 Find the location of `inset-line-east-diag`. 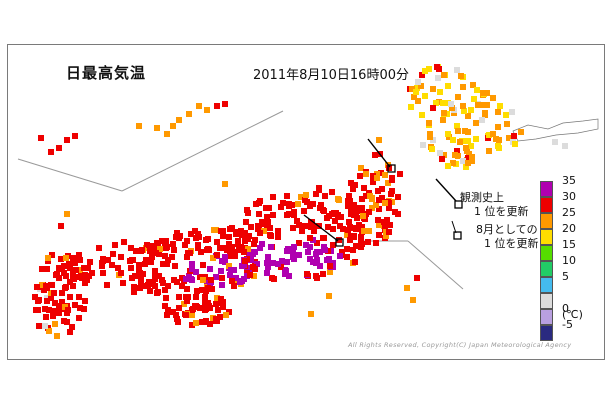

inset-line-east-diag is located at coordinates (435, 265).